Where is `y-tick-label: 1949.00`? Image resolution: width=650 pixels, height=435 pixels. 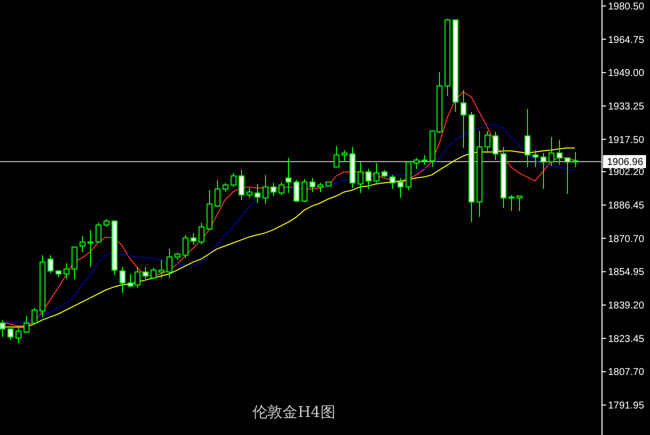 y-tick-label: 1949.00 is located at coordinates (626, 74).